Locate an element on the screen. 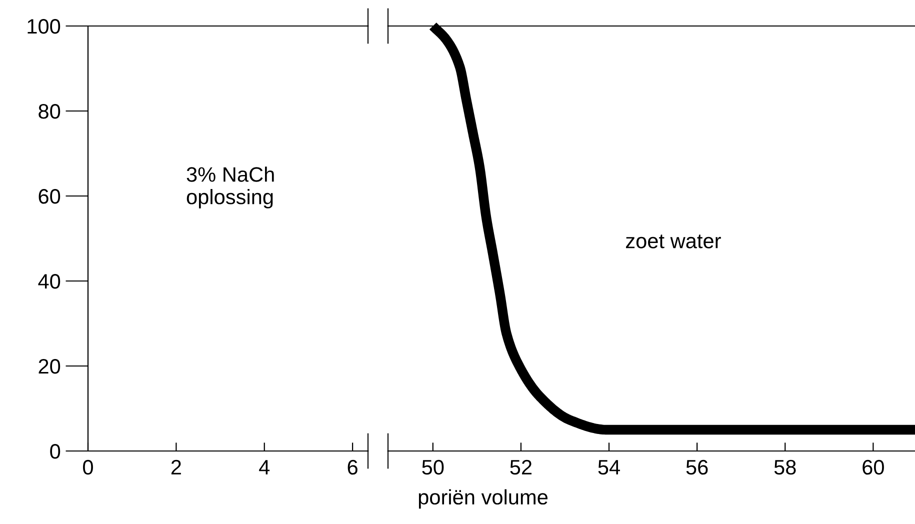 This screenshot has width=915, height=524. annotation: zoet water is located at coordinates (673, 241).